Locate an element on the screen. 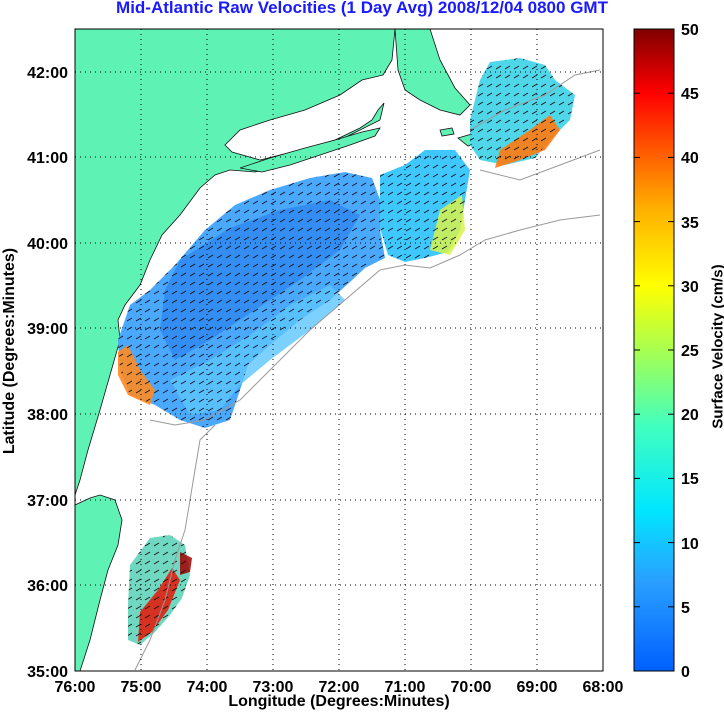  x-axis-label: Longitude (Degrees:Minutes) is located at coordinates (339, 701).